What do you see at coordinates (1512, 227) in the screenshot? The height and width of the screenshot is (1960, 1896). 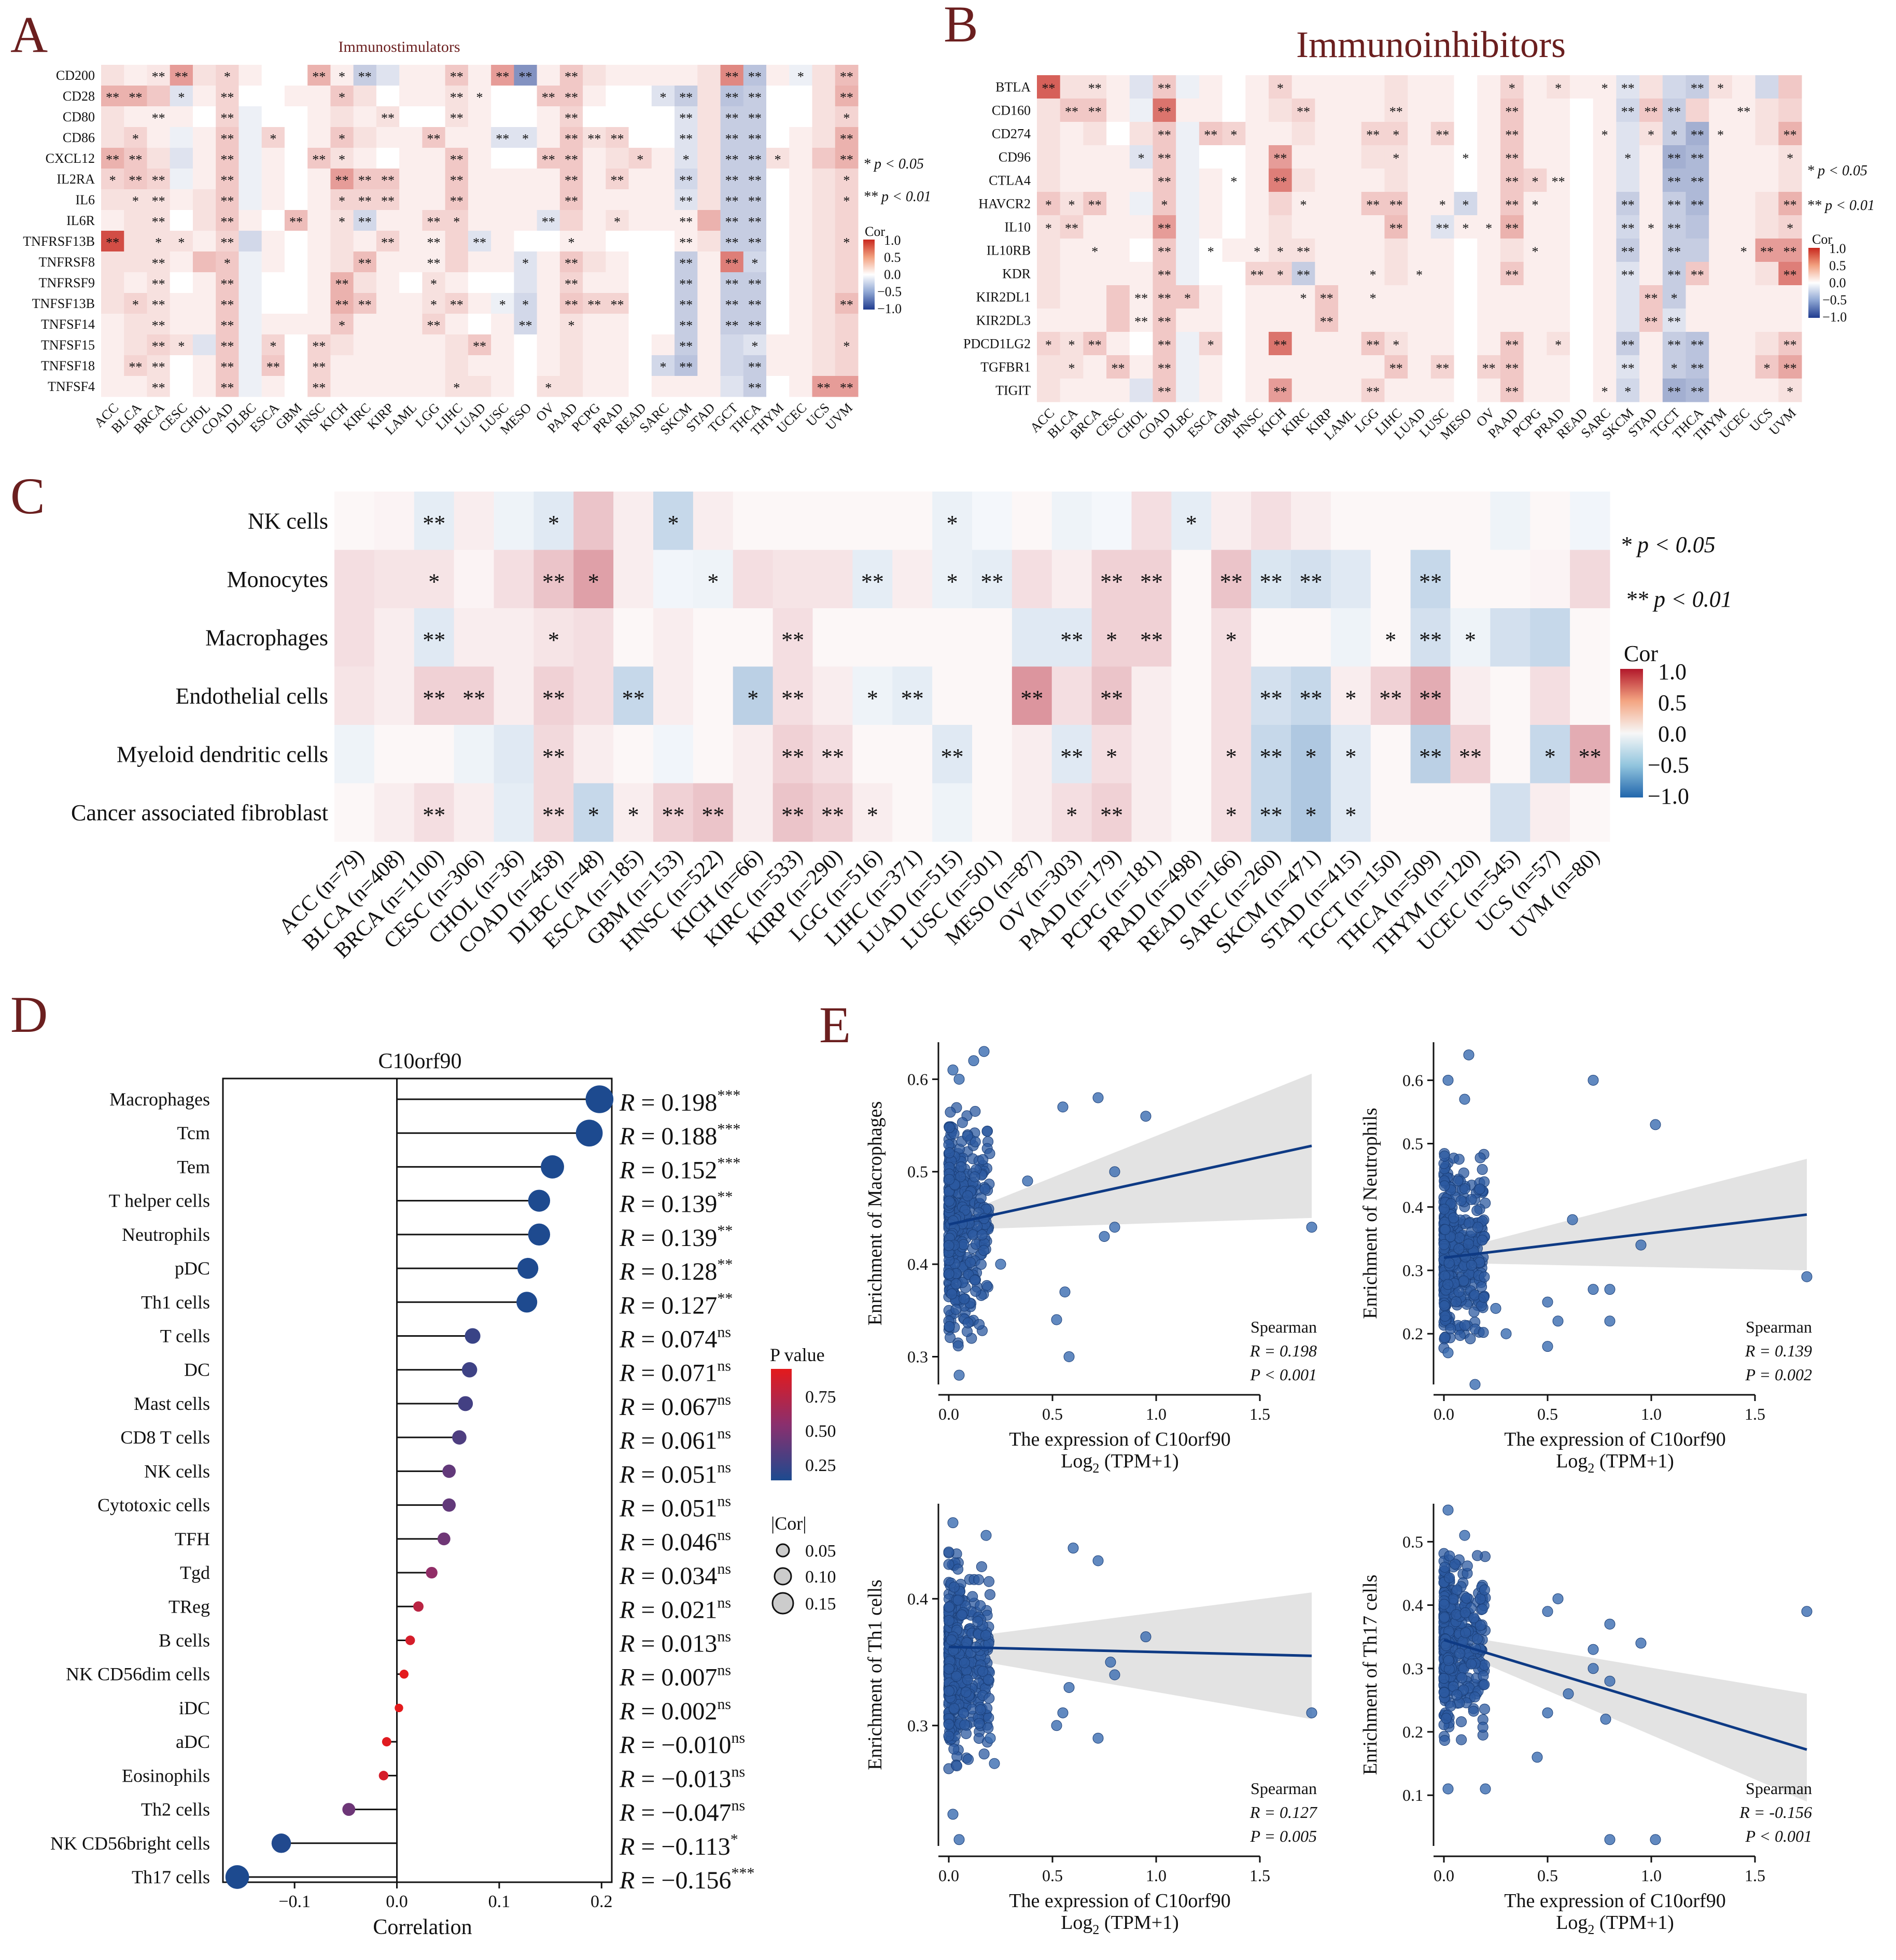 I see `heatmap-cell-il10-paad` at bounding box center [1512, 227].